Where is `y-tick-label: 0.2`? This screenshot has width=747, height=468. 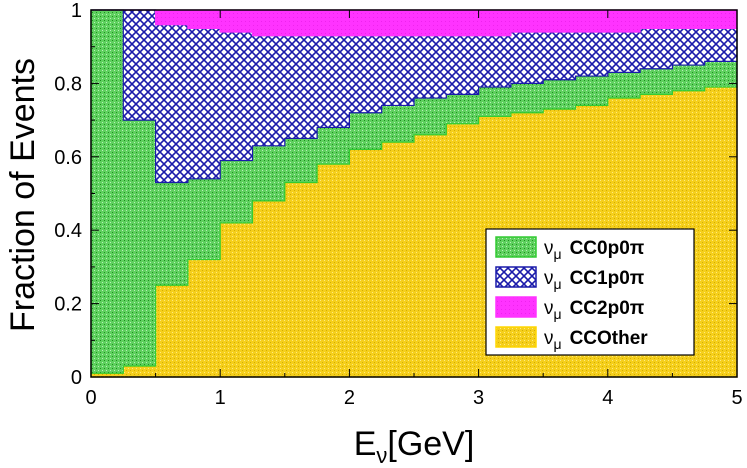
y-tick-label: 0.2 is located at coordinates (68, 305).